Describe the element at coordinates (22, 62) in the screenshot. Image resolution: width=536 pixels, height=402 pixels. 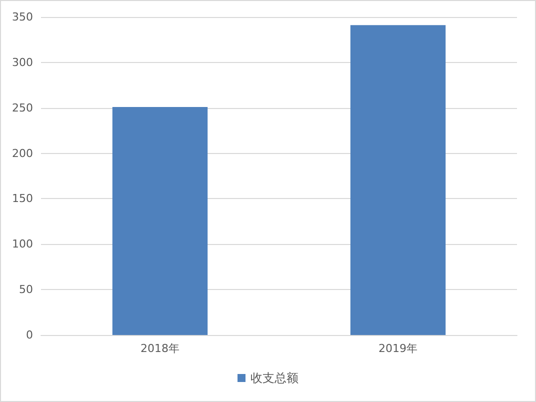
I see `y-tick-label: 300` at that location.